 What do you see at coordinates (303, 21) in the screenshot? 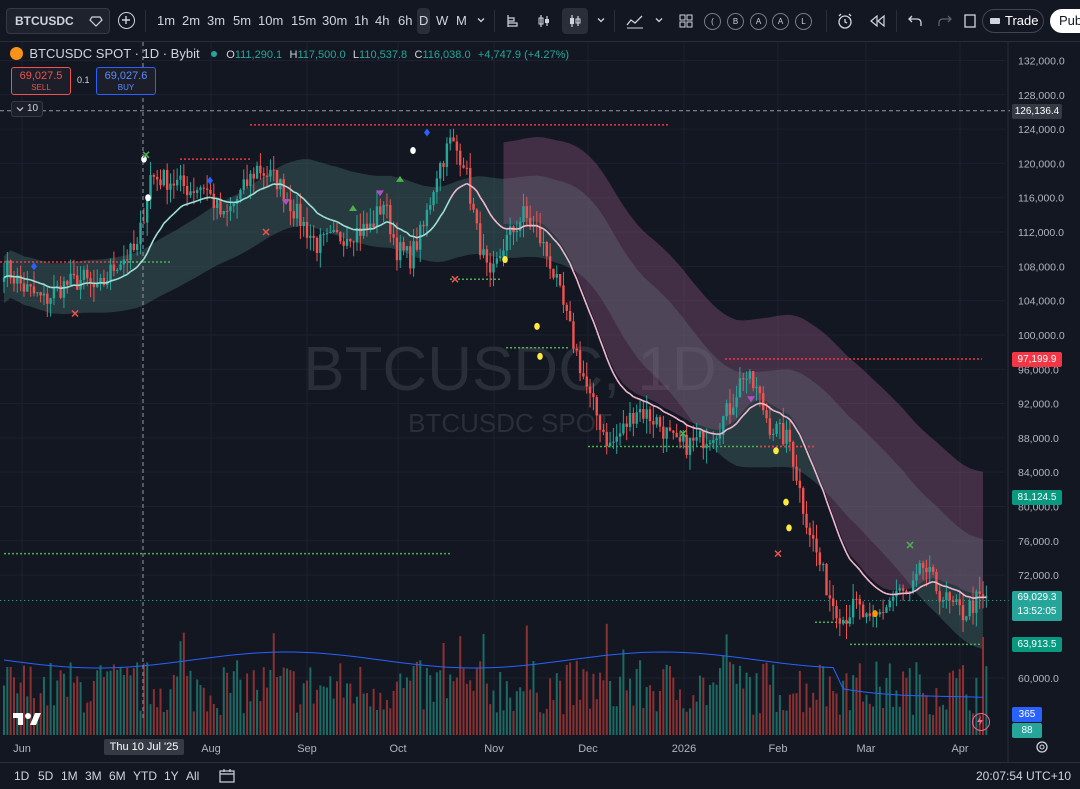
I see `interval-15m: 15m` at bounding box center [303, 21].